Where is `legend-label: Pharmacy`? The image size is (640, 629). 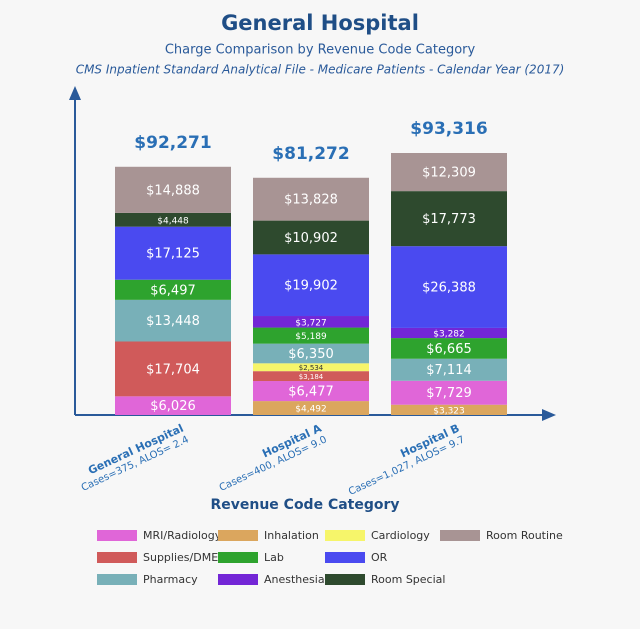 legend-label: Pharmacy is located at coordinates (170, 579).